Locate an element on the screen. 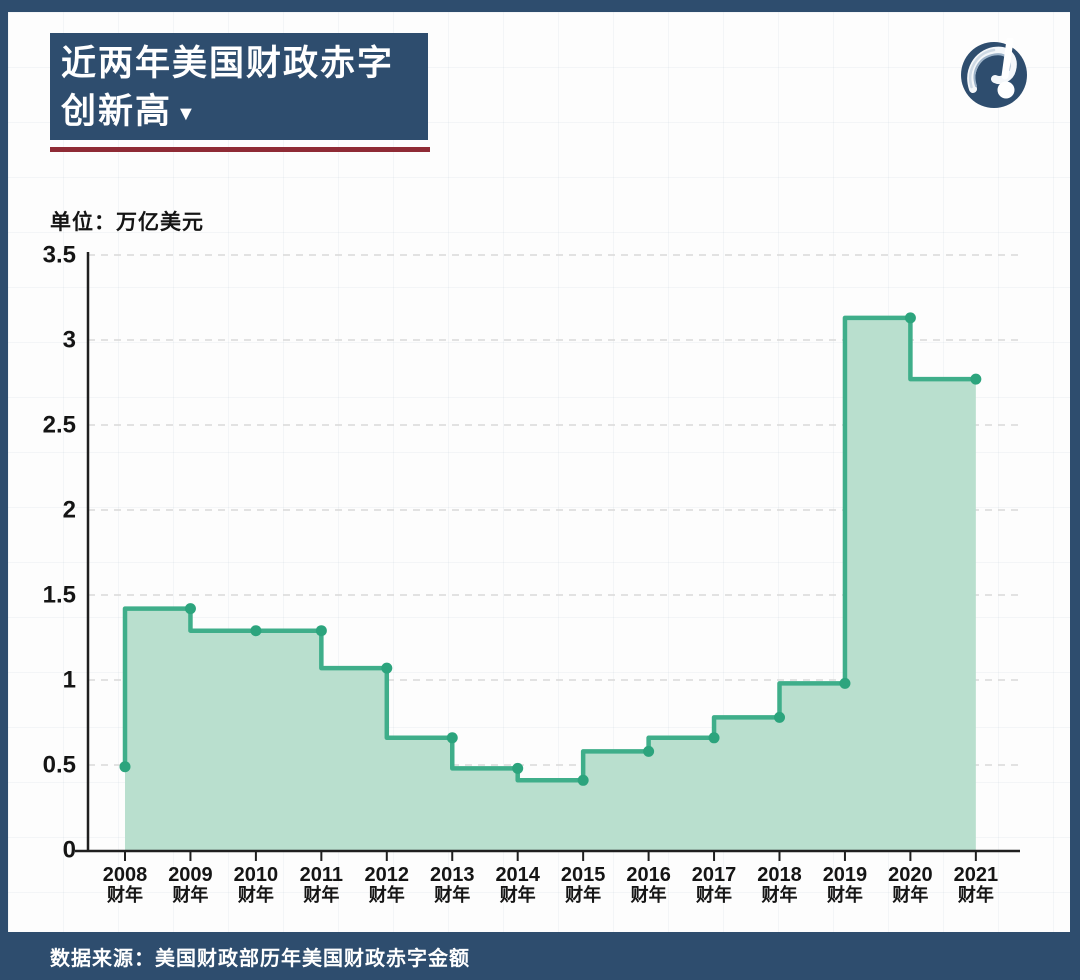 This screenshot has width=1080, height=980. page-title-line2: 创新高 ▼ is located at coordinates (239, 113).